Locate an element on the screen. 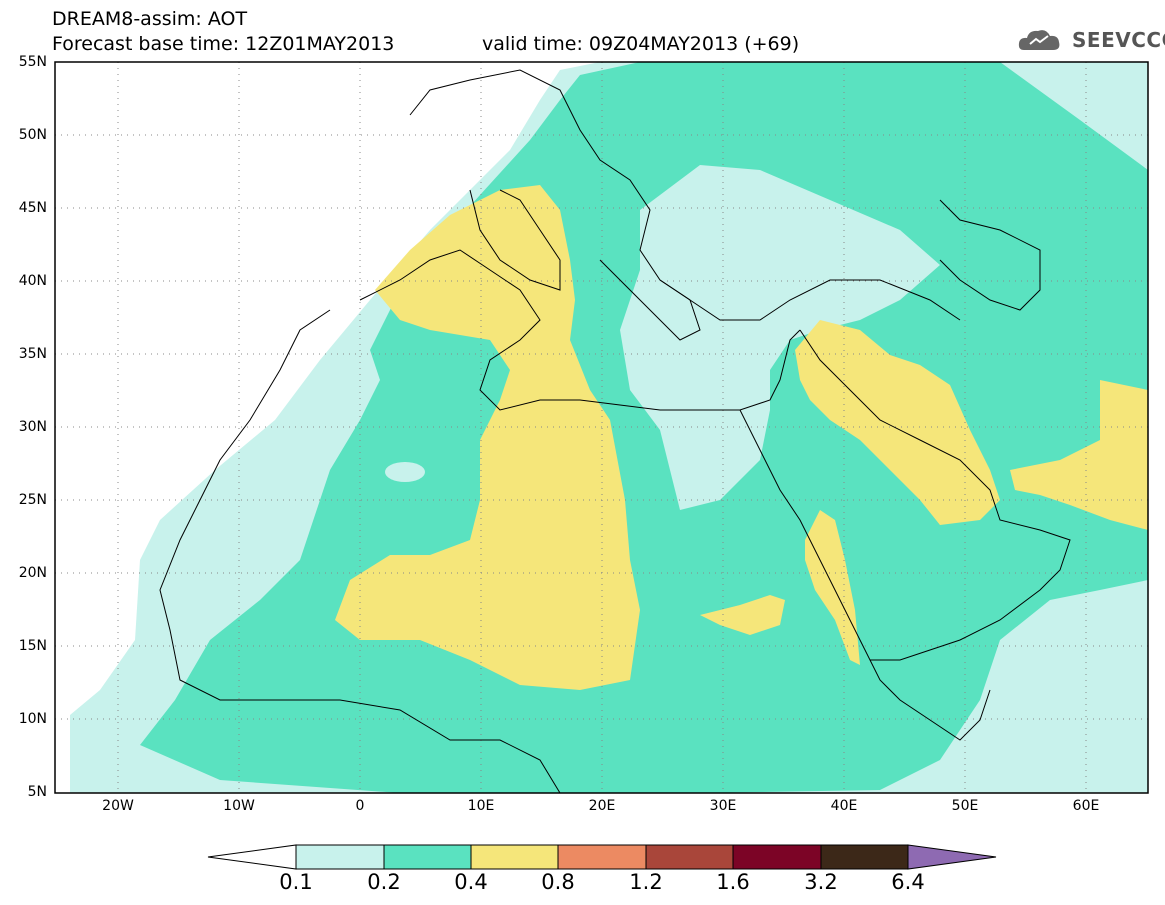 This screenshot has width=1165, height=905. lon-tick-60e: 60E is located at coordinates (1086, 806).